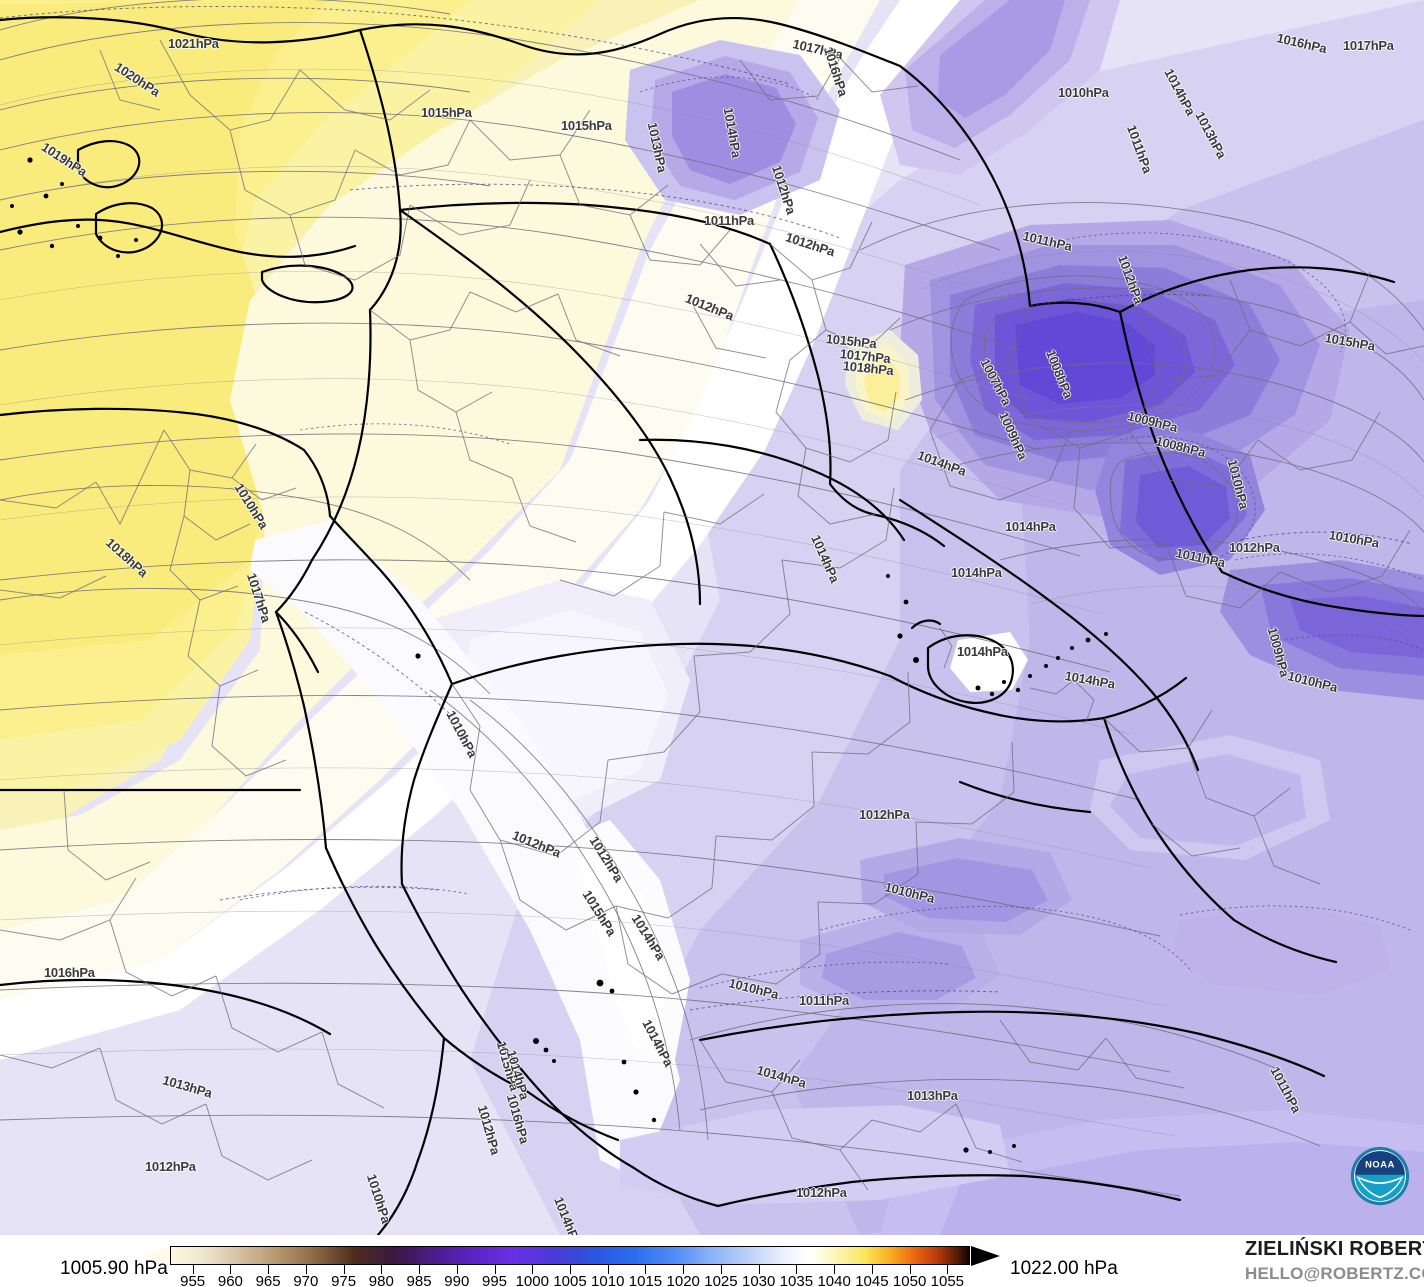 The image size is (1424, 1287). Describe the element at coordinates (230, 1280) in the screenshot. I see `colorbar-tick-label: 960` at that location.